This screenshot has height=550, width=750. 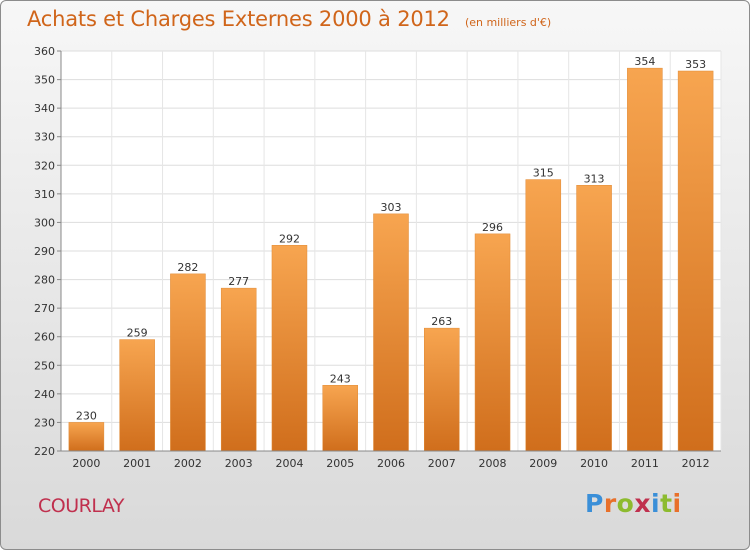 I want to click on value-label: 313, so click(x=594, y=178).